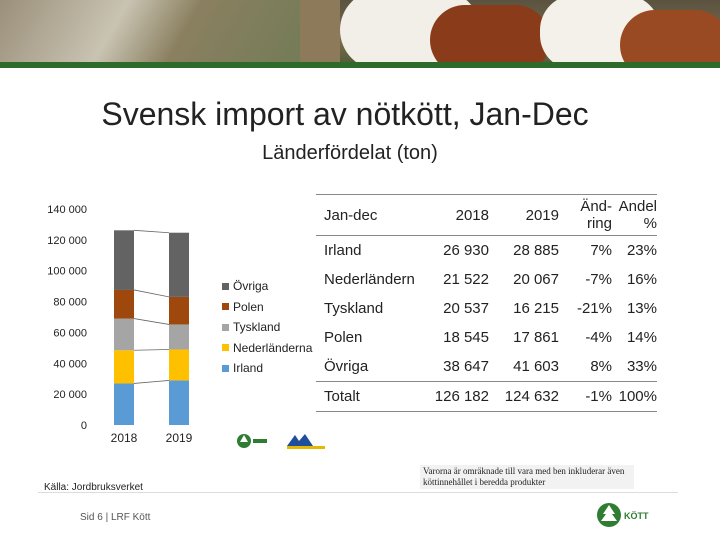  Describe the element at coordinates (536, 337) in the screenshot. I see `table-cell: 17 861` at that location.